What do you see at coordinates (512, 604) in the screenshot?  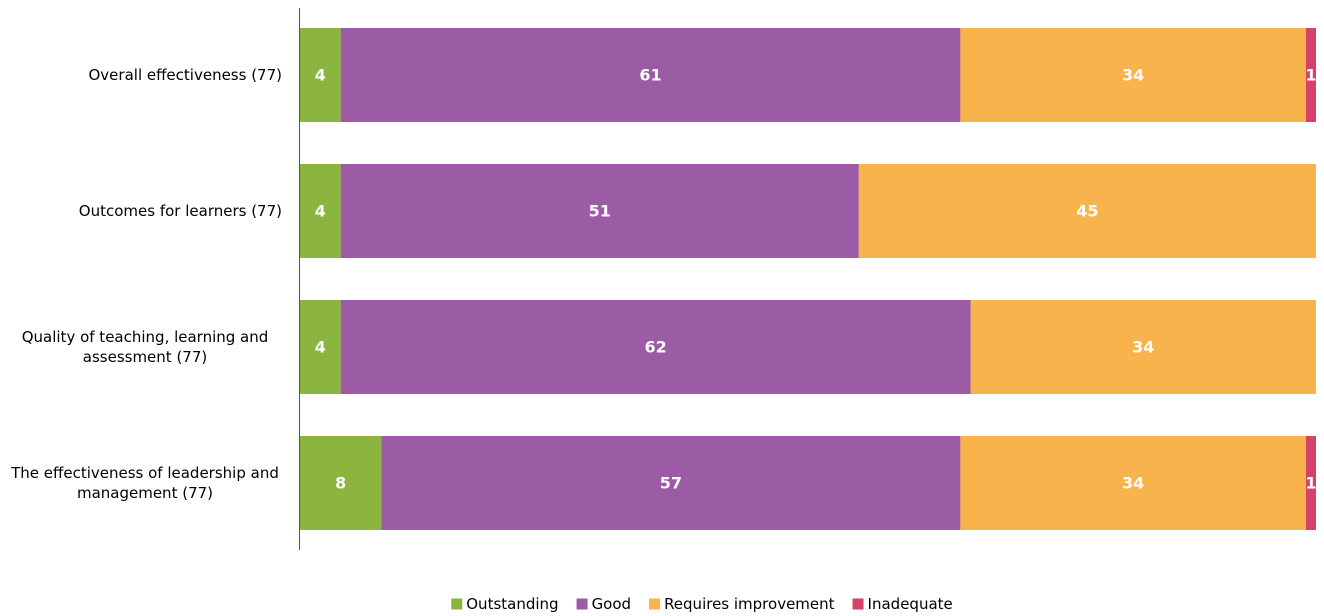 I see `legend-label: Outstanding` at bounding box center [512, 604].